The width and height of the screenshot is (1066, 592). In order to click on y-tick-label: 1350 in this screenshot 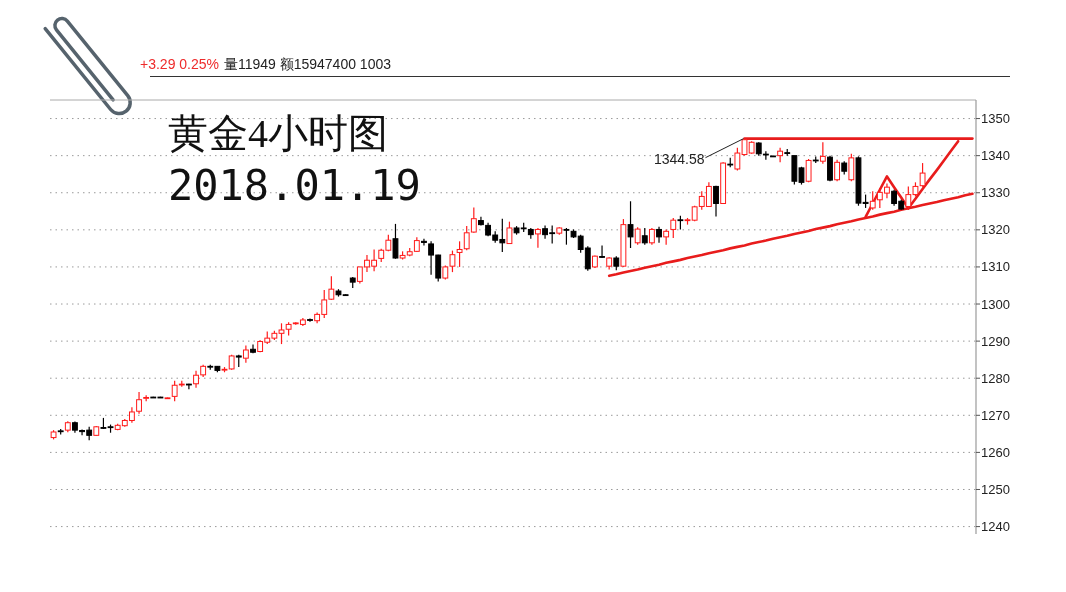, I will do `click(995, 119)`.